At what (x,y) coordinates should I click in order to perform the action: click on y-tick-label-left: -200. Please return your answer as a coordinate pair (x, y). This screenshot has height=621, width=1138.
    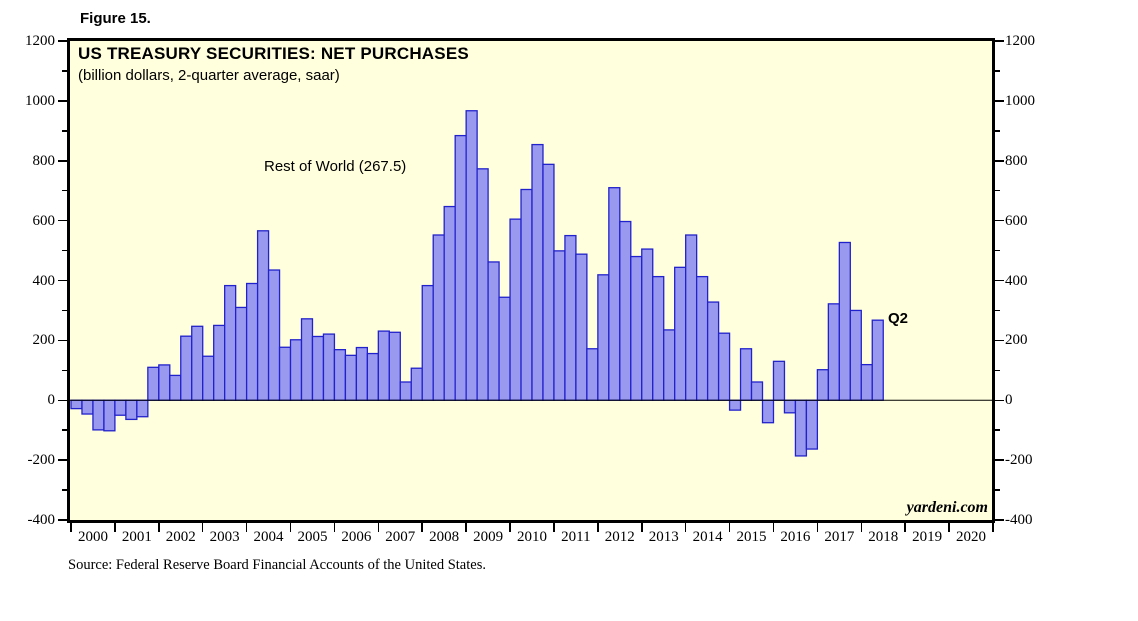
    Looking at the image, I should click on (41, 460).